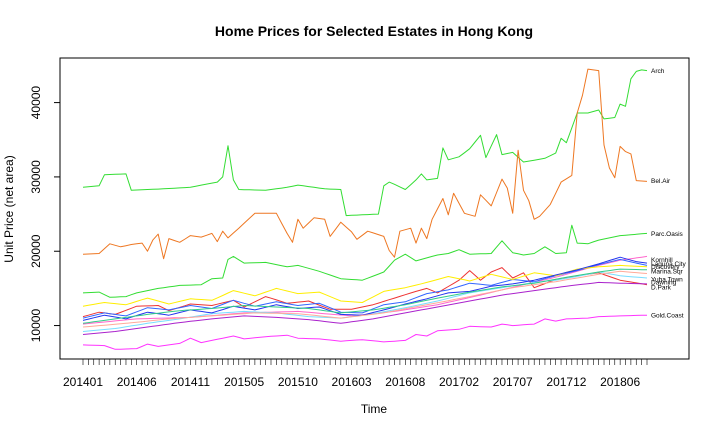  What do you see at coordinates (459, 382) in the screenshot?
I see `x-tick-label: 201702` at bounding box center [459, 382].